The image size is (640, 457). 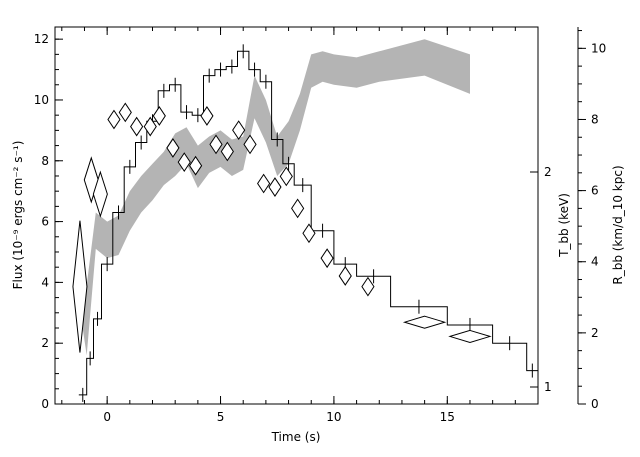 What do you see at coordinates (595, 119) in the screenshot?
I see `radius-tick-label: 8` at bounding box center [595, 119].